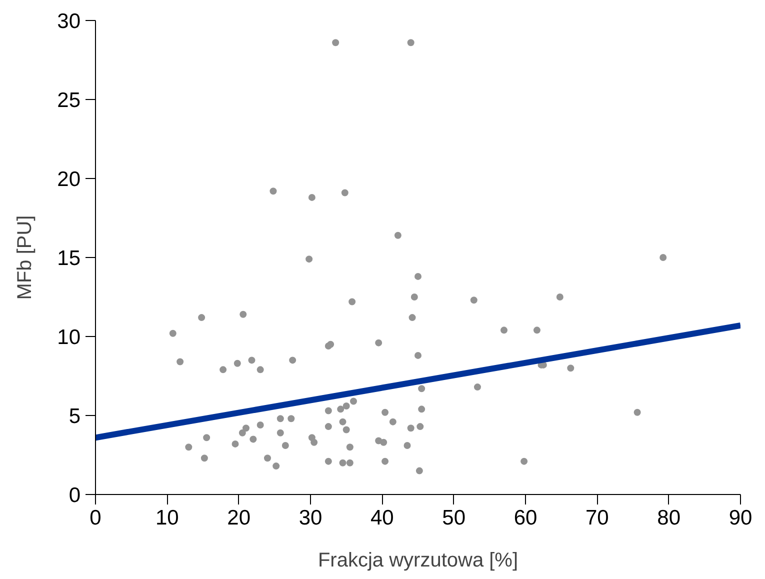 This screenshot has height=579, width=765. Describe the element at coordinates (669, 518) in the screenshot. I see `x-tick-label: 80` at that location.